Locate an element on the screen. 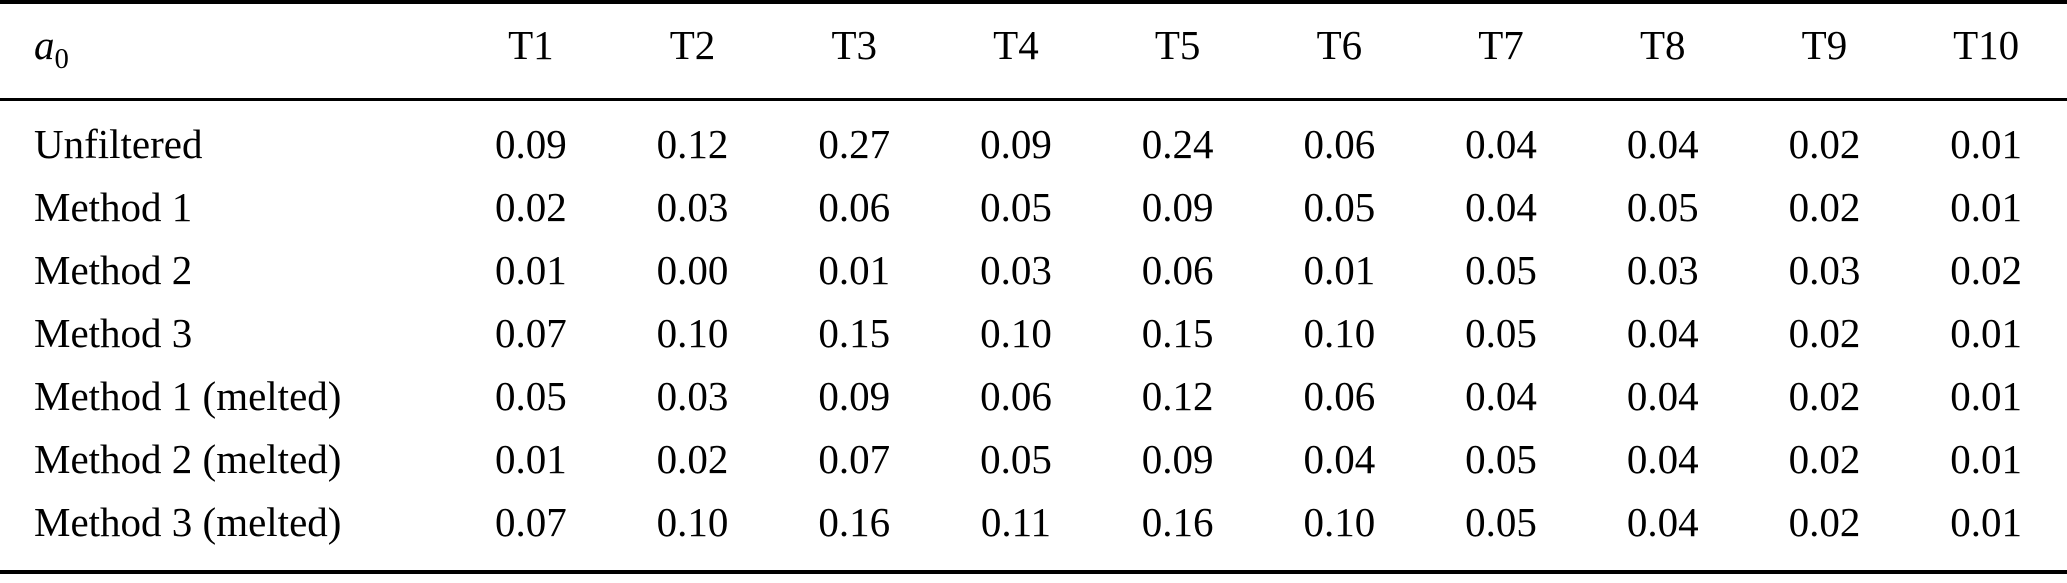  row-header-a0: a0 is located at coordinates (225, 50).